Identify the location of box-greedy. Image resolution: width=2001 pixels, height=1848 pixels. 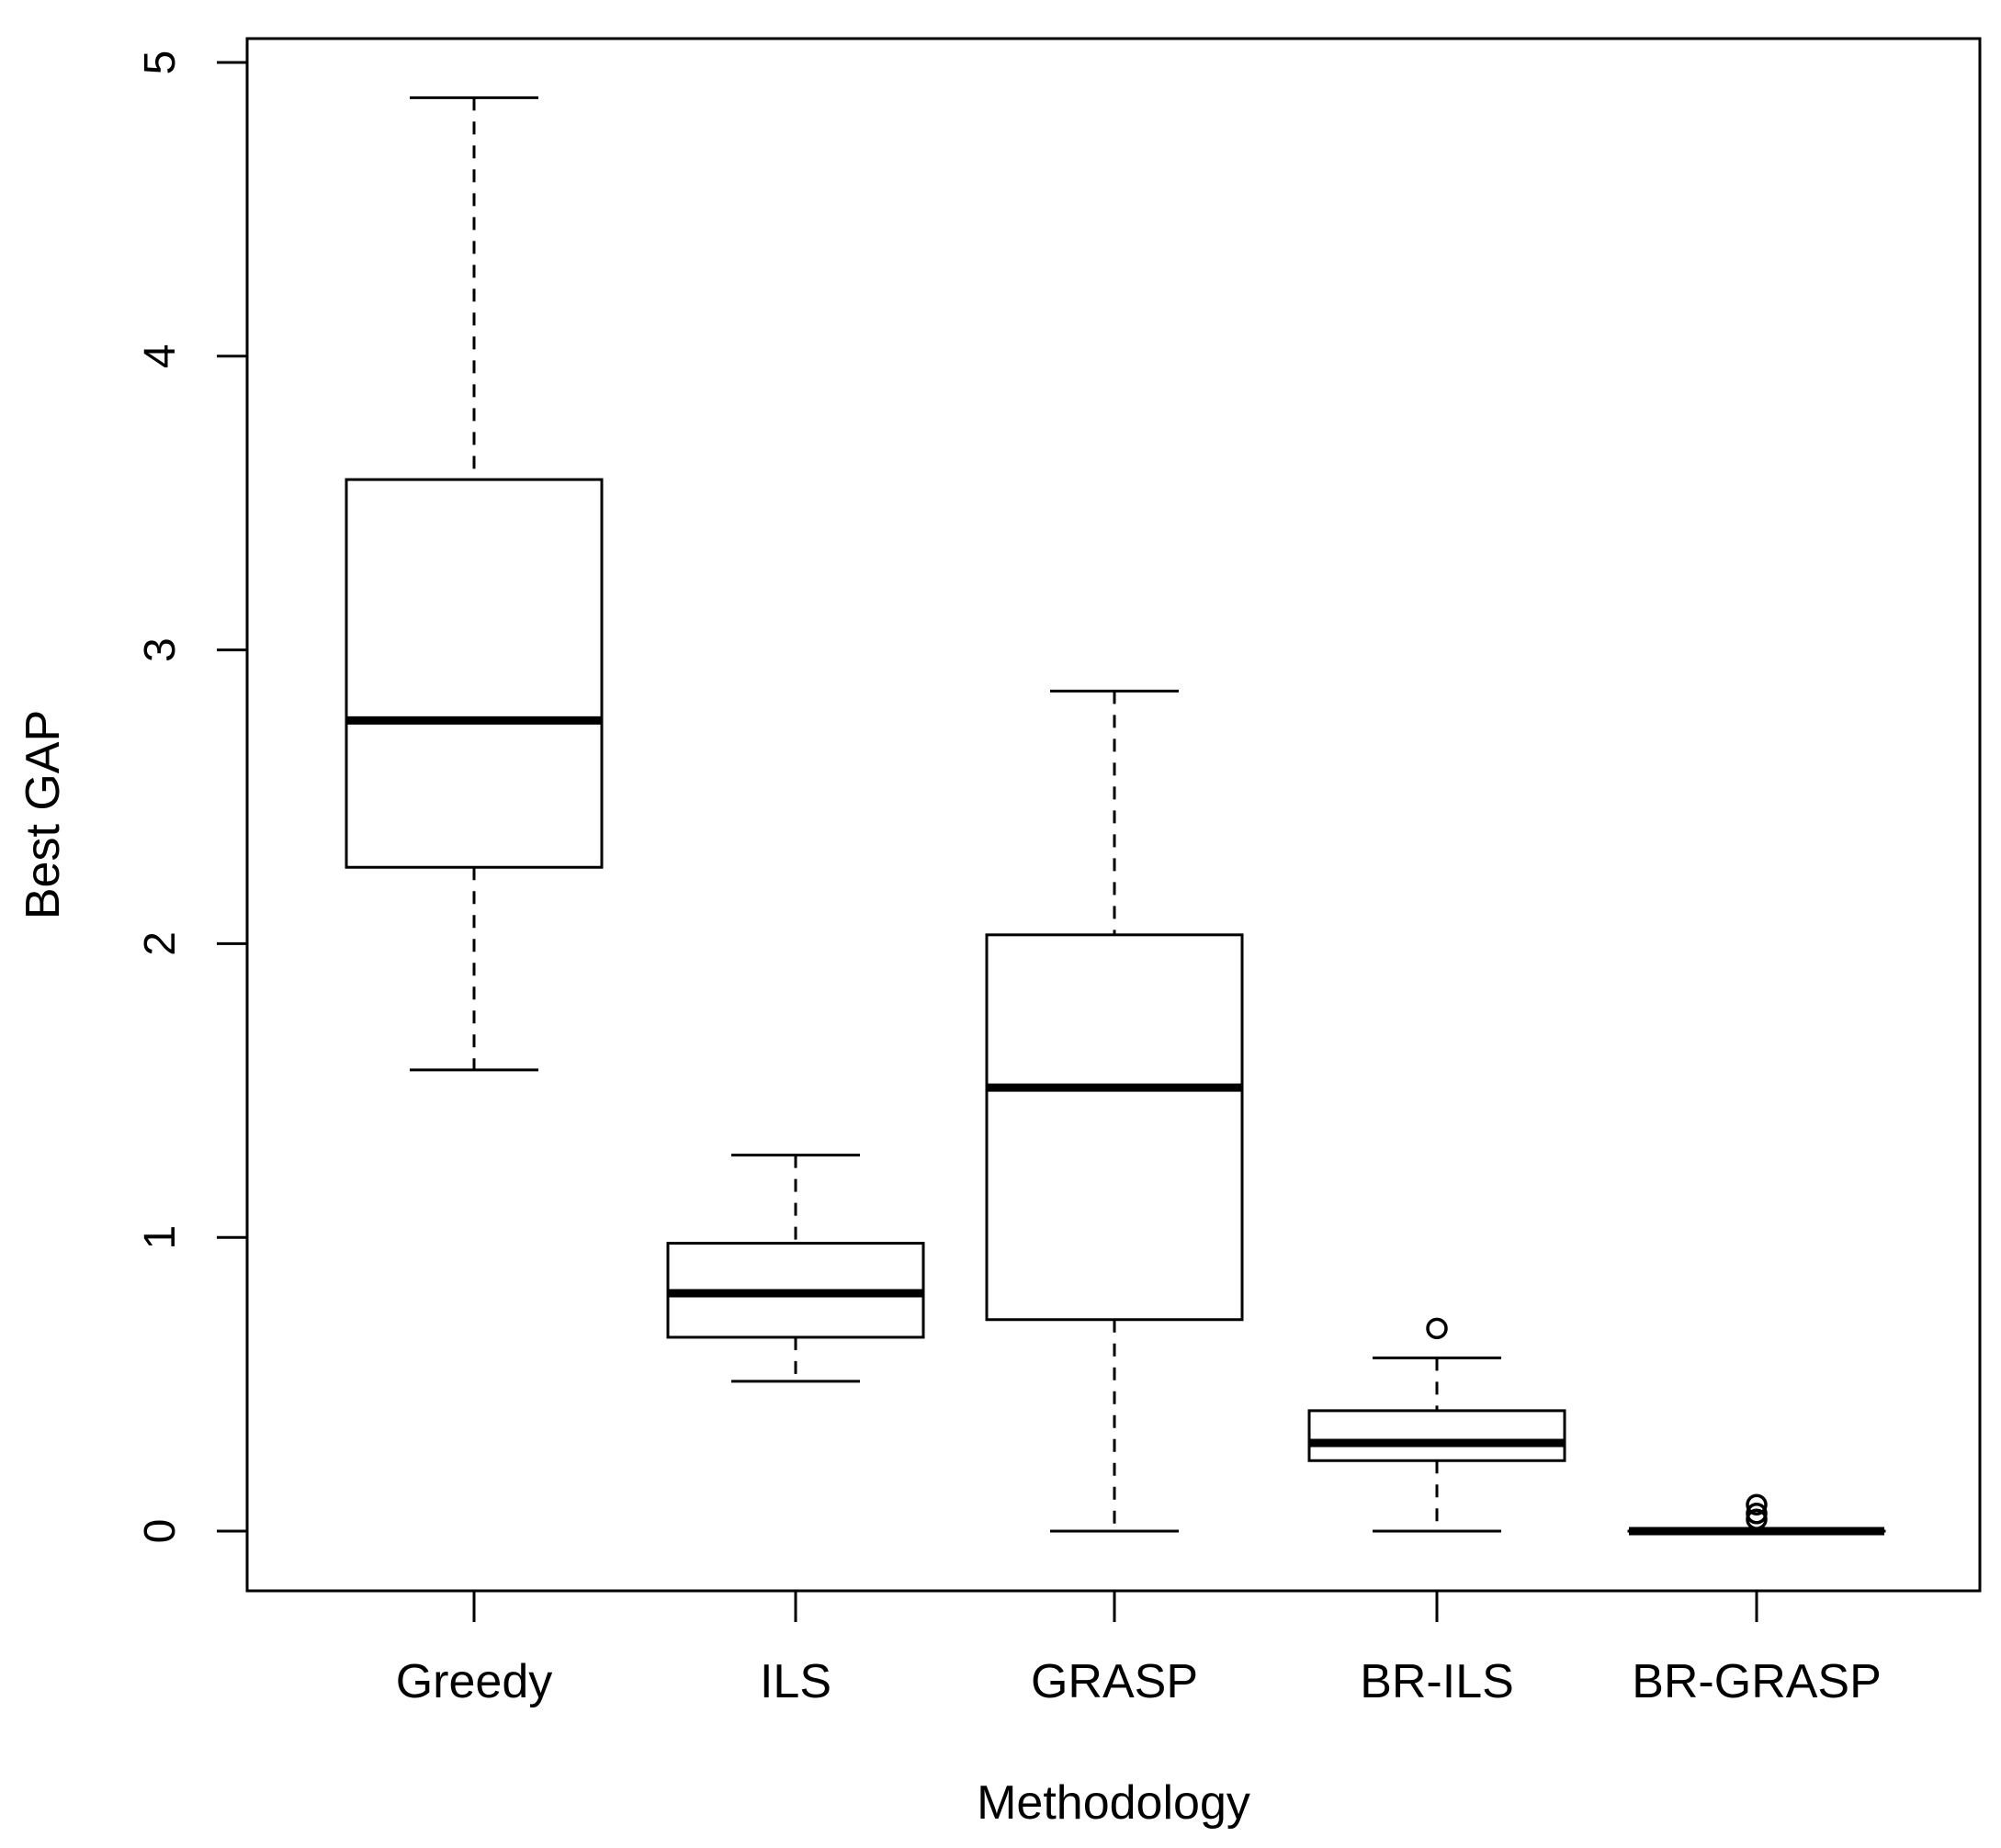
(474, 673).